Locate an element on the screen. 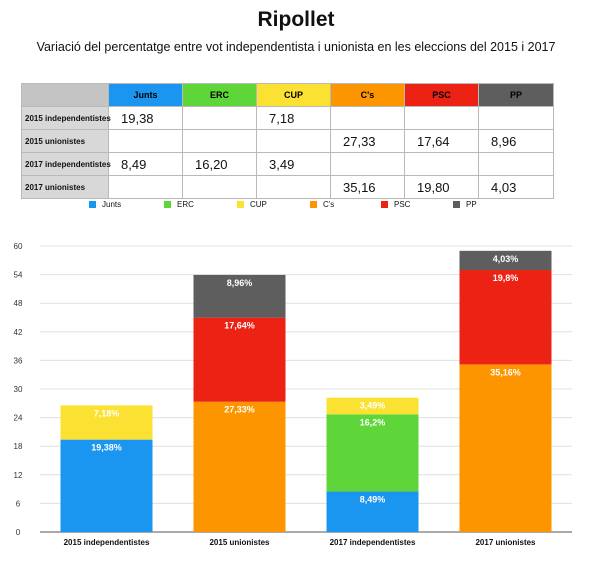 Image resolution: width=592 pixels, height=572 pixels. table-row-label: 2015 independentistes is located at coordinates (66, 118).